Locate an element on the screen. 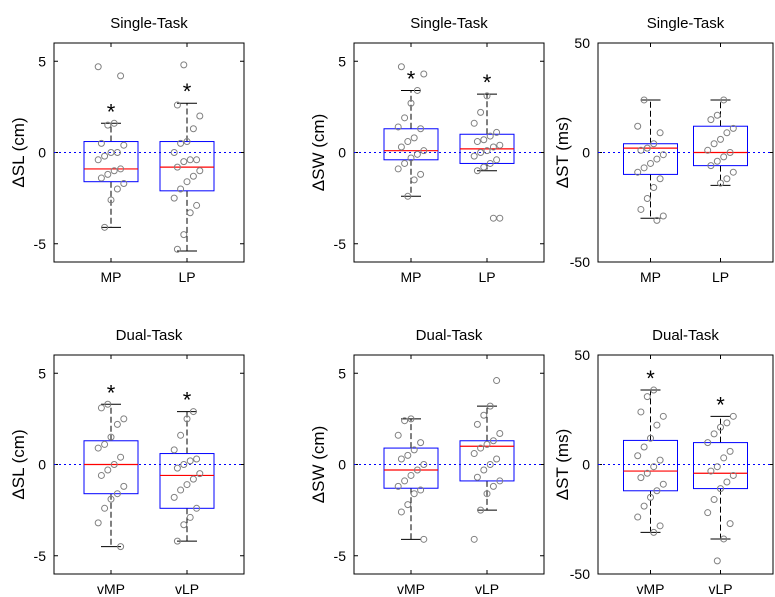 This screenshot has height=597, width=775. chart-title: Dual-Task is located at coordinates (149, 335).